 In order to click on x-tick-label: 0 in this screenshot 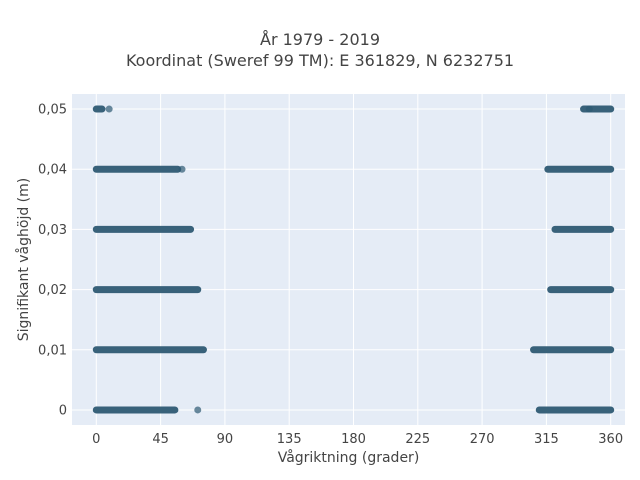, I will do `click(96, 439)`.